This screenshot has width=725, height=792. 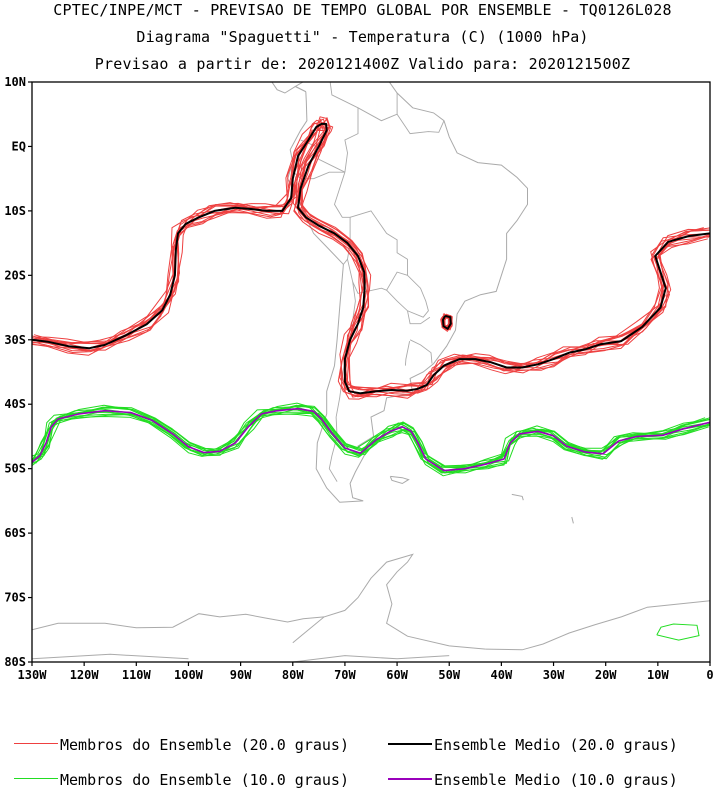 I want to click on legend-mean-20: Ensemble Medio (20.0 graus), so click(x=533, y=745).